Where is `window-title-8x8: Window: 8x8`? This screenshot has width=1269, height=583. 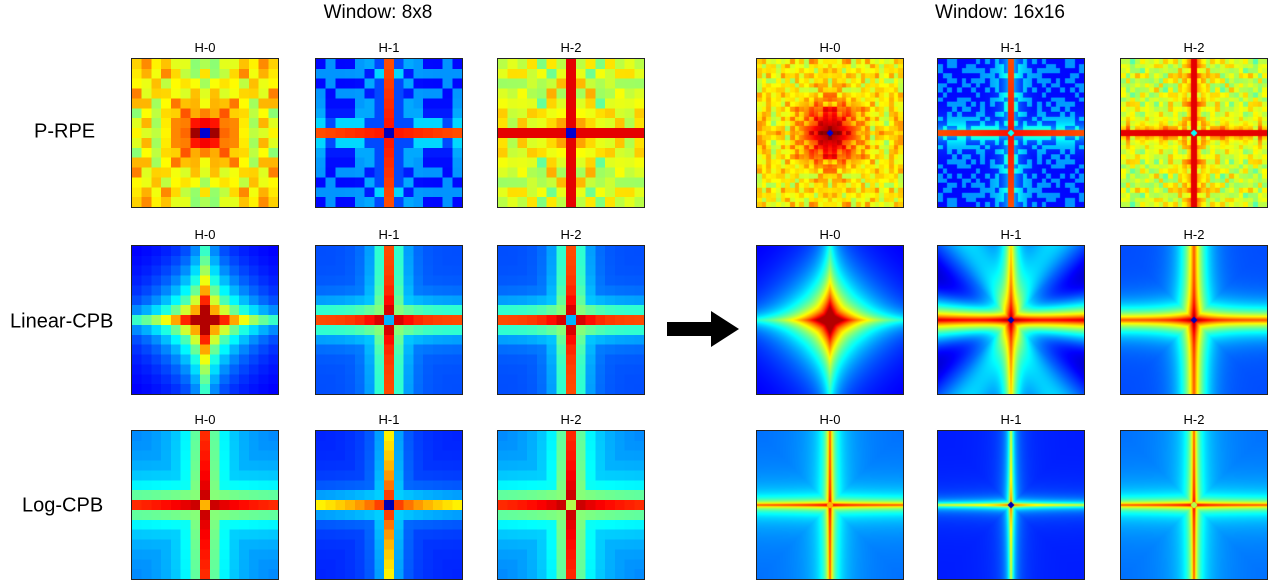
window-title-8x8: Window: 8x8 is located at coordinates (378, 12).